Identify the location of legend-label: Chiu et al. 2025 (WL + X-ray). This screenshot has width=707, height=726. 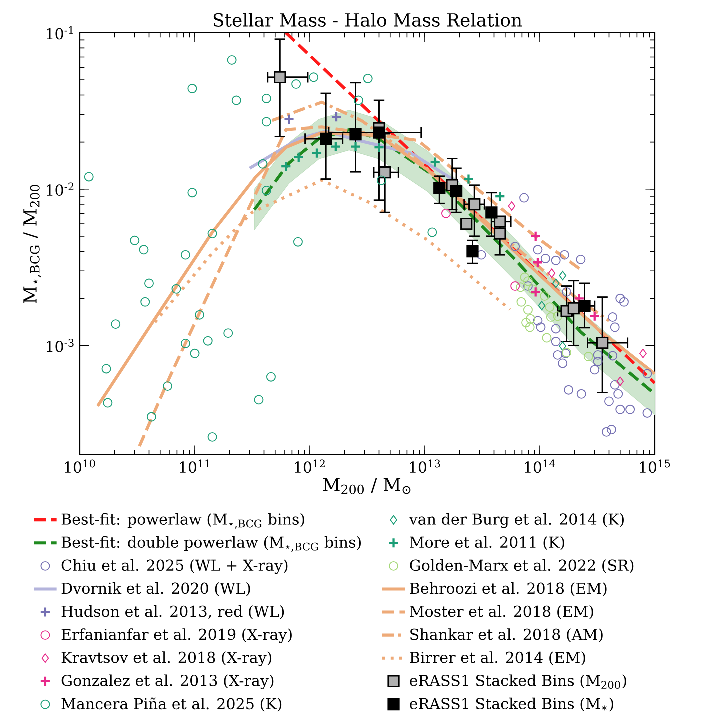
(175, 566).